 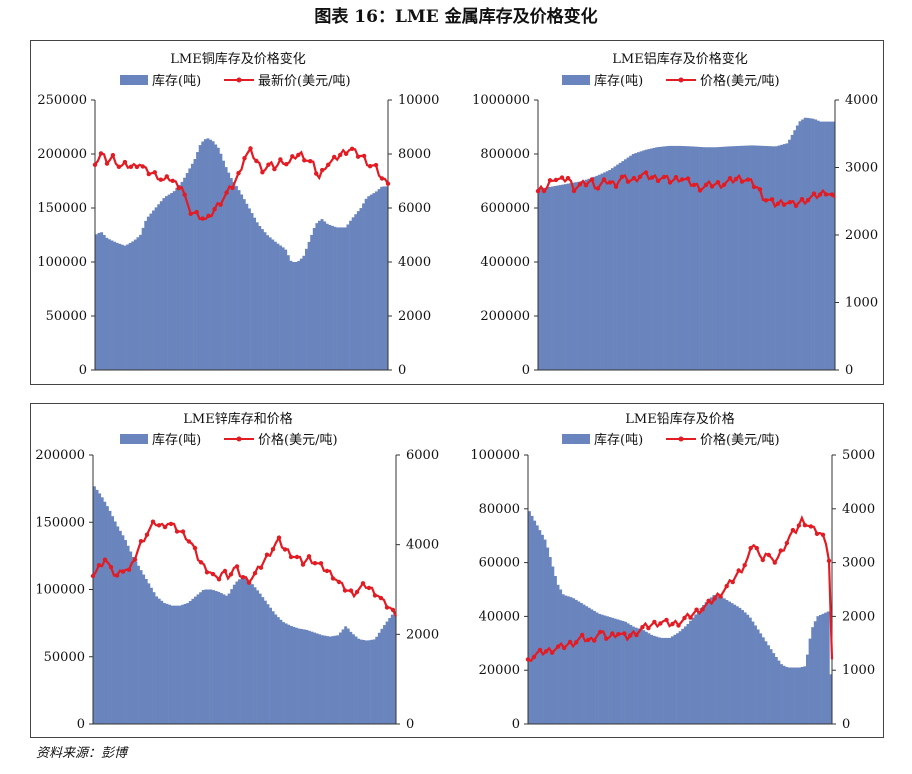 I want to click on aluminum-price-markers, so click(x=685, y=189).